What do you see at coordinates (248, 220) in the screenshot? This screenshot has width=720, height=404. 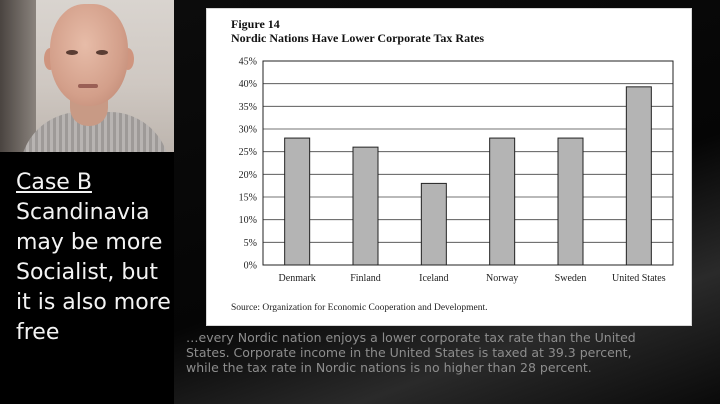 I see `y-tick-label: 10%` at bounding box center [248, 220].